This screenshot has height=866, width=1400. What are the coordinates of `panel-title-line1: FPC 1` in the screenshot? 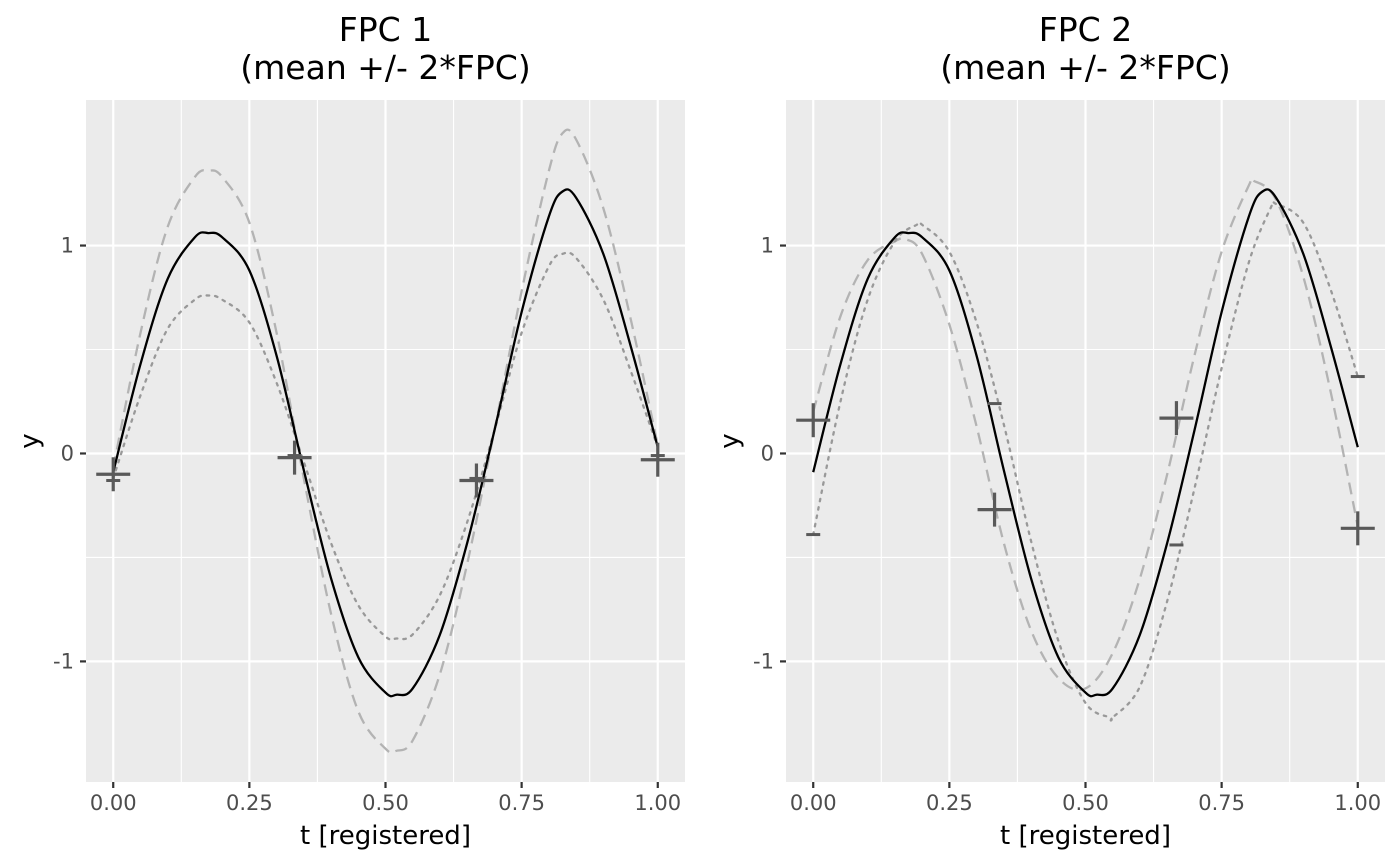 It's located at (385, 29).